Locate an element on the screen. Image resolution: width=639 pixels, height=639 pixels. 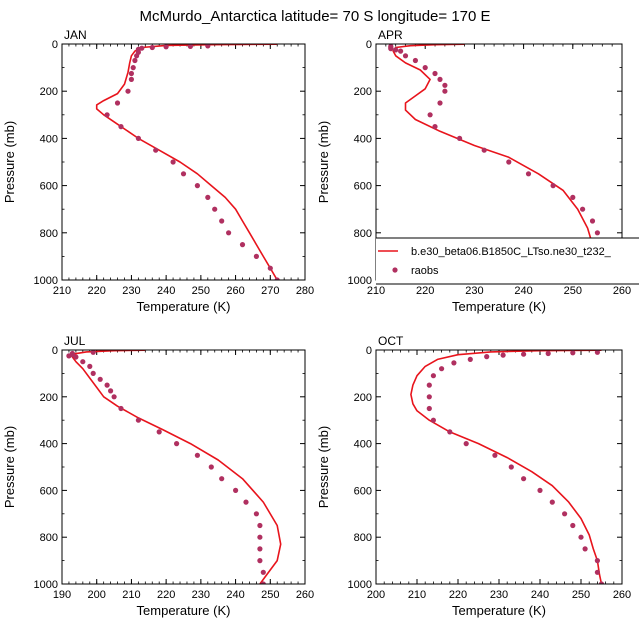
panel-label: OCT is located at coordinates (391, 341).